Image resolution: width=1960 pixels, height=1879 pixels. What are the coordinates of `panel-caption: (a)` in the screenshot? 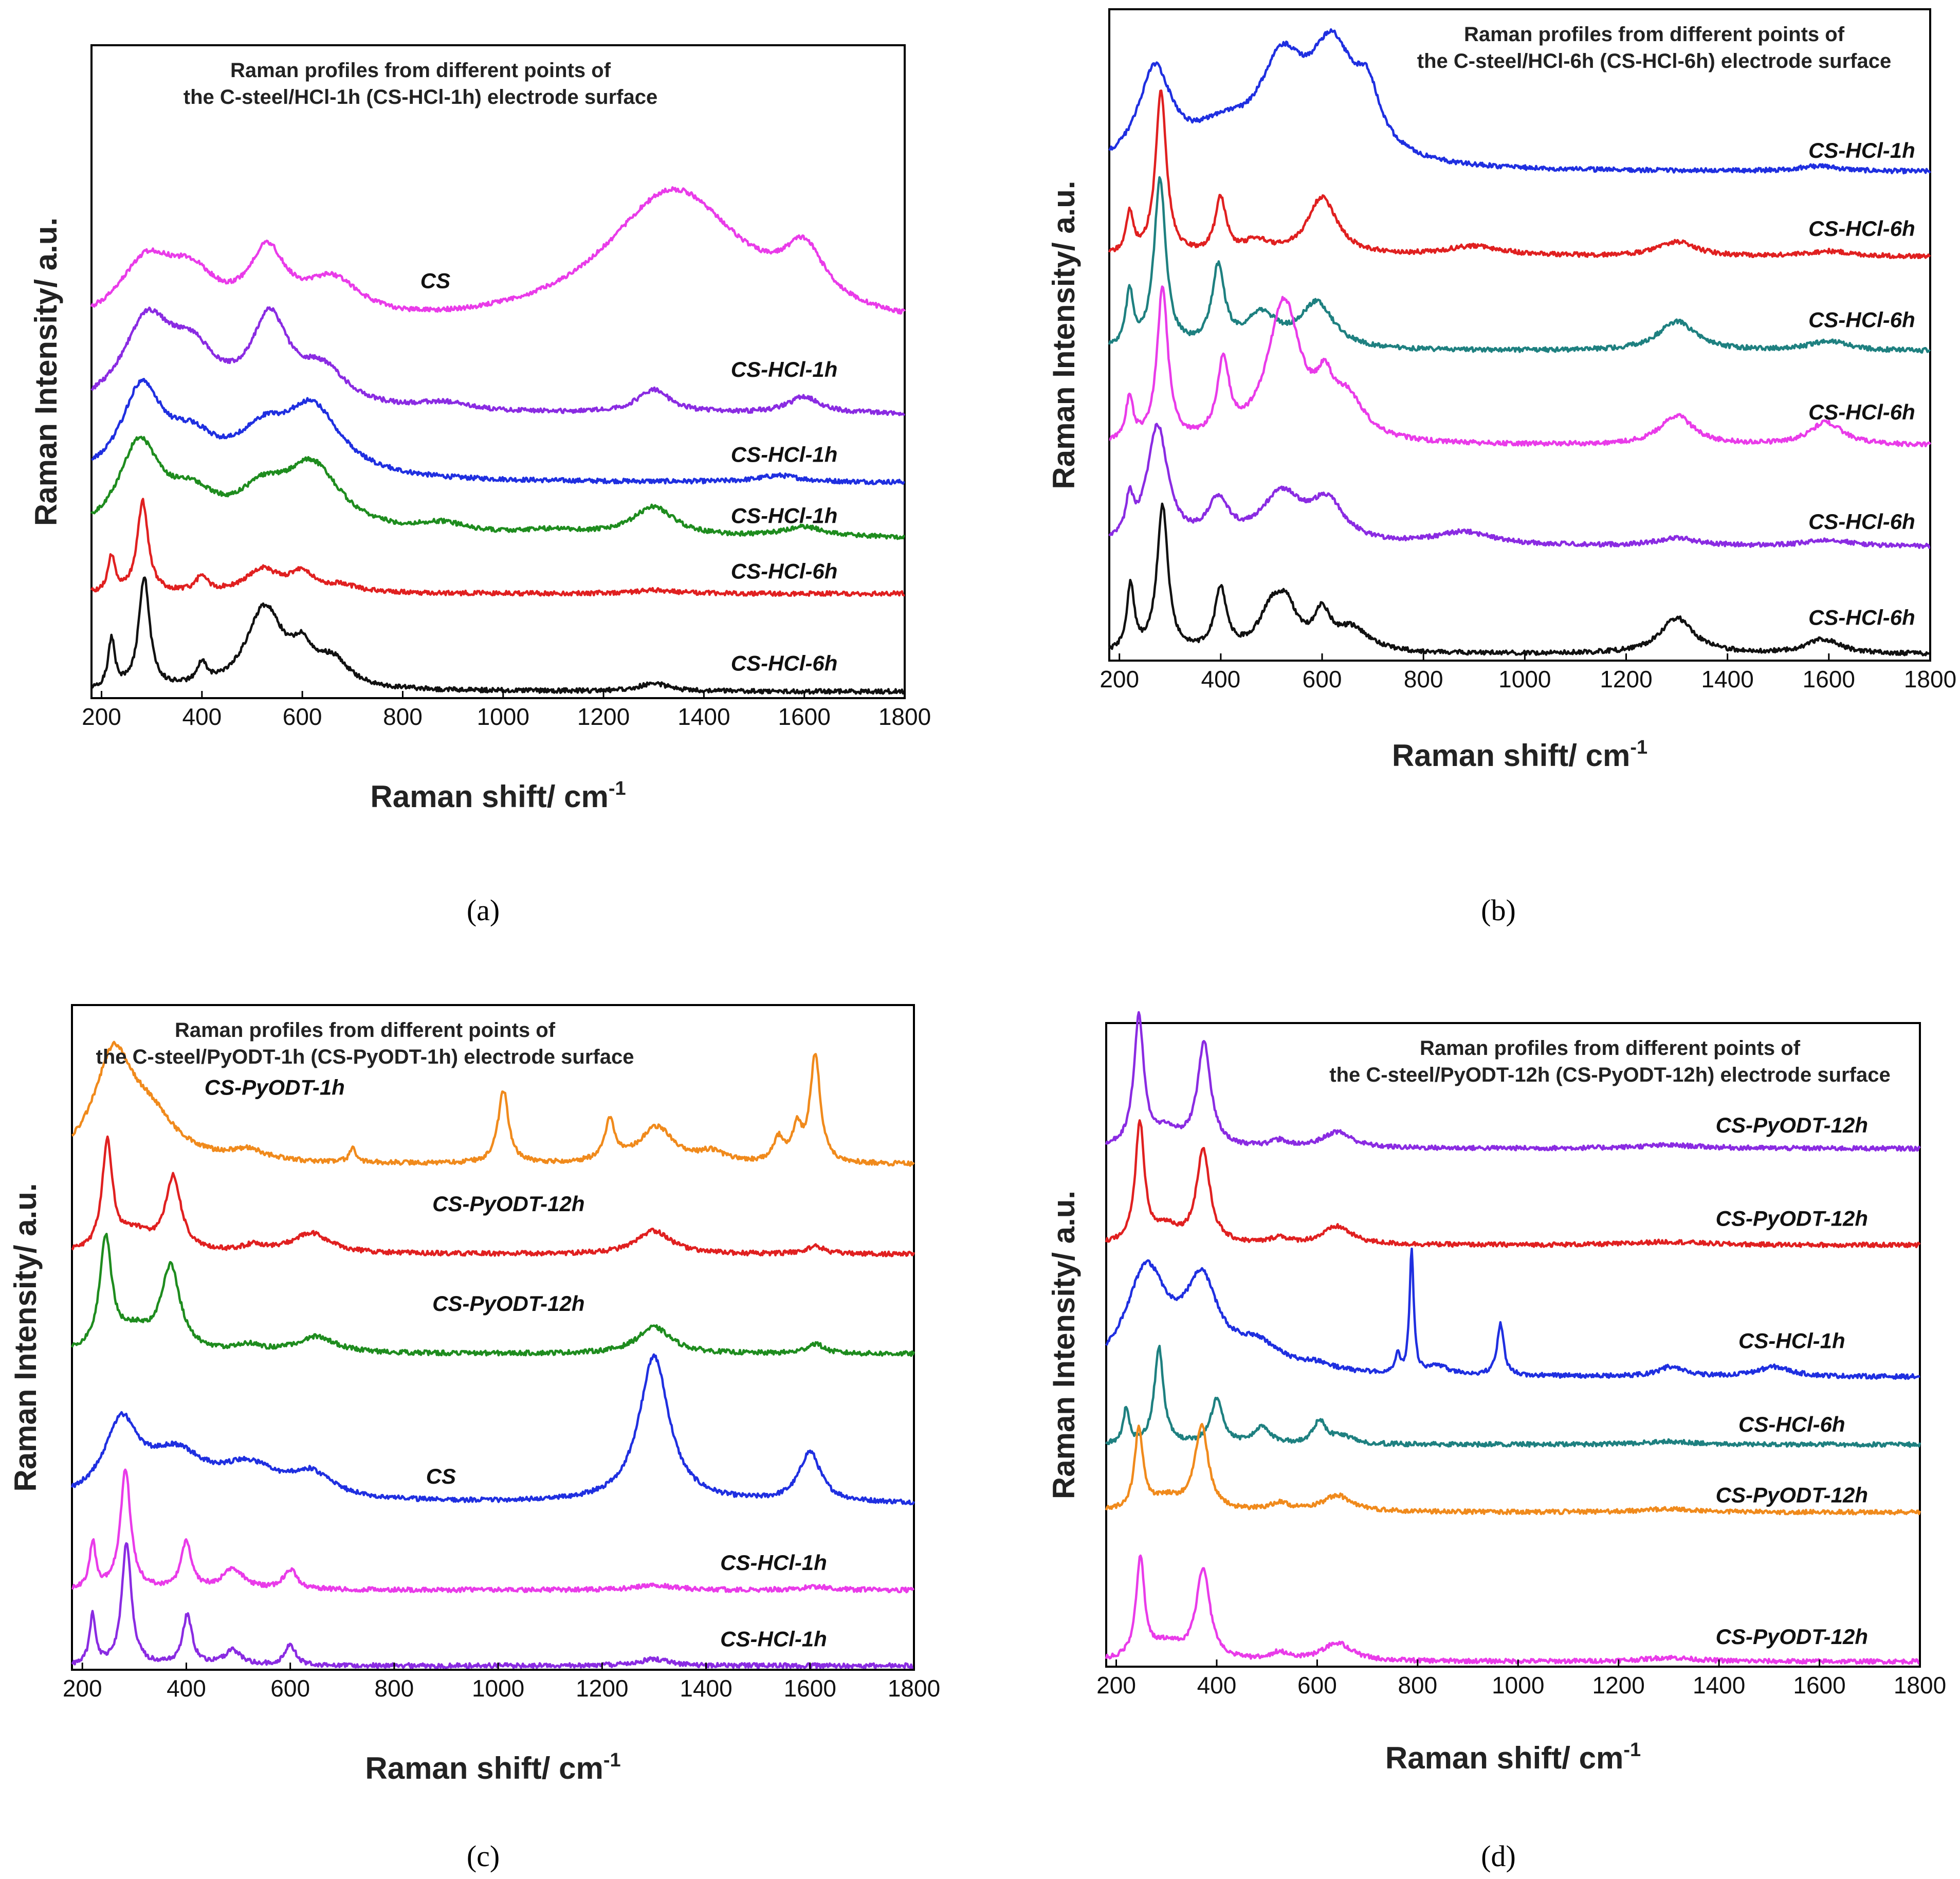 It's located at (483, 910).